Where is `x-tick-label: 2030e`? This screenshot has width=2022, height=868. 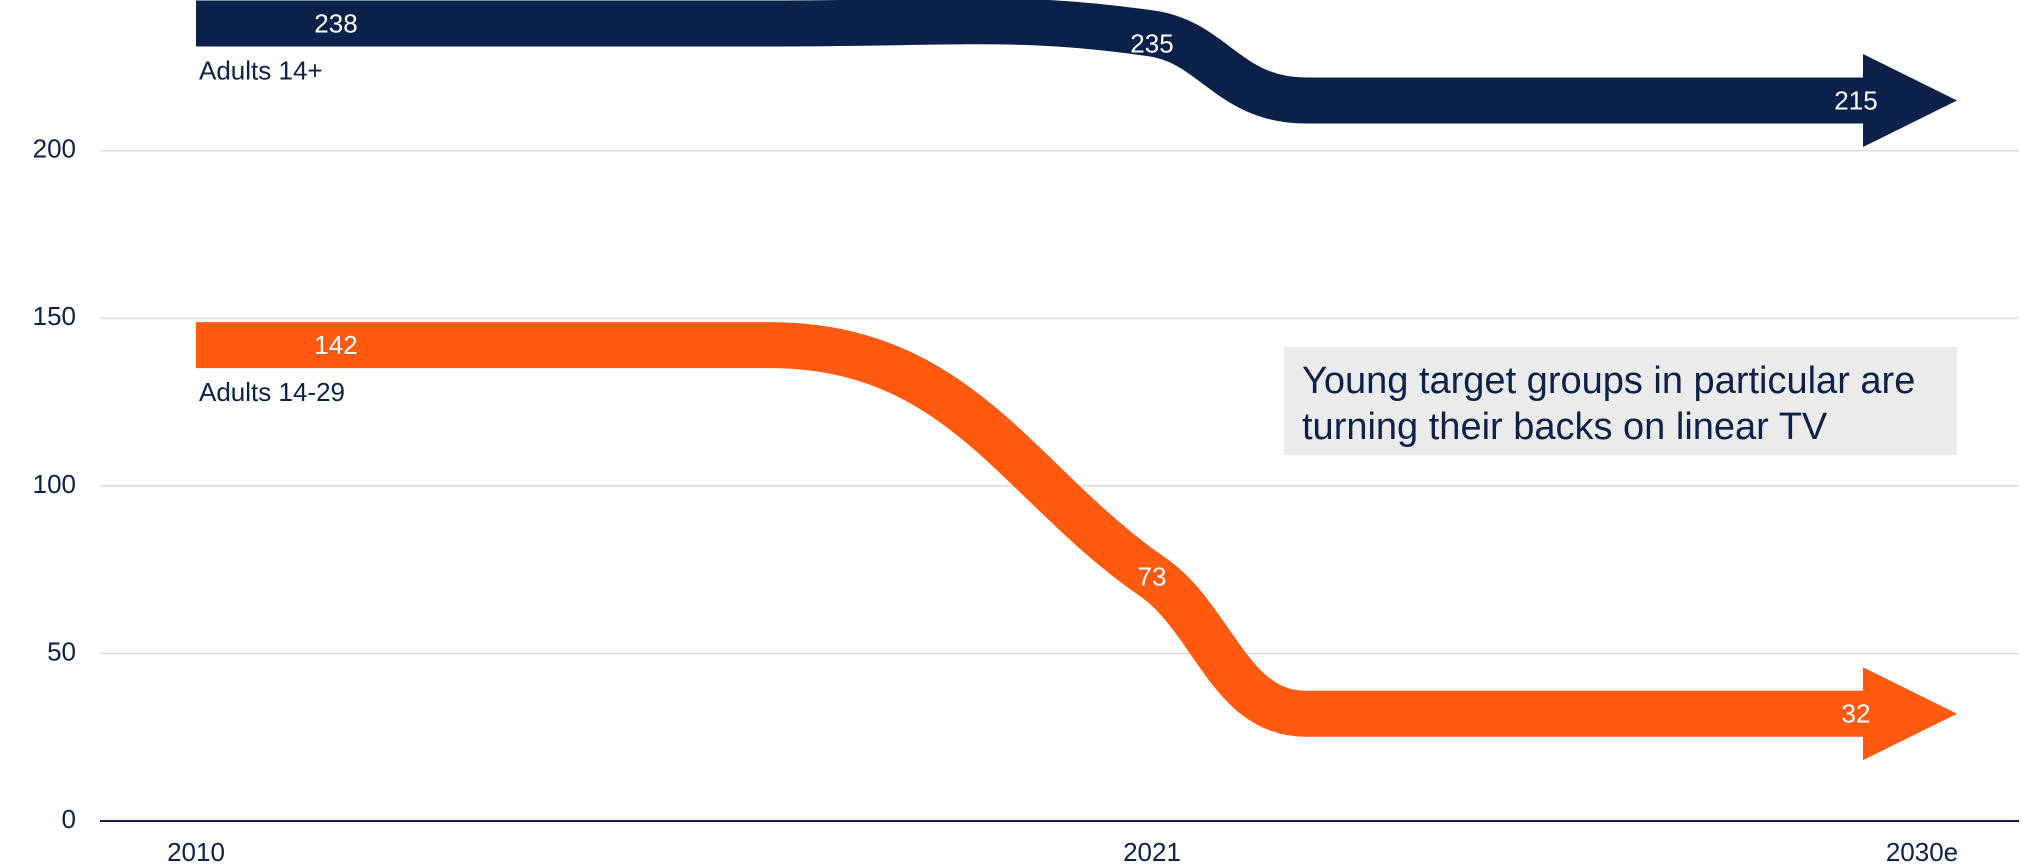 x-tick-label: 2030e is located at coordinates (1922, 852).